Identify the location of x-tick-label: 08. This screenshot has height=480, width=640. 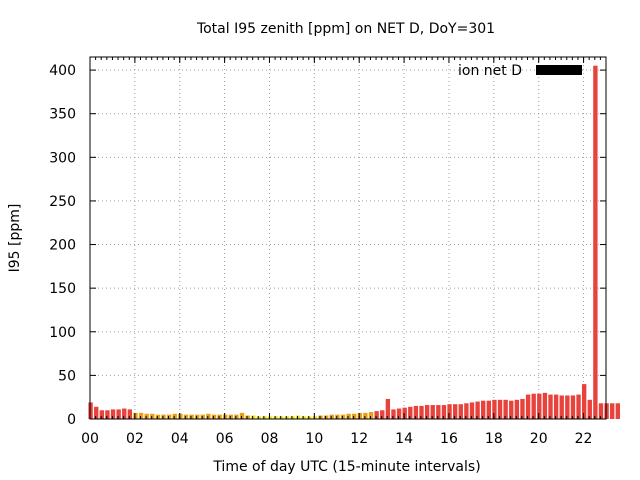
(270, 439).